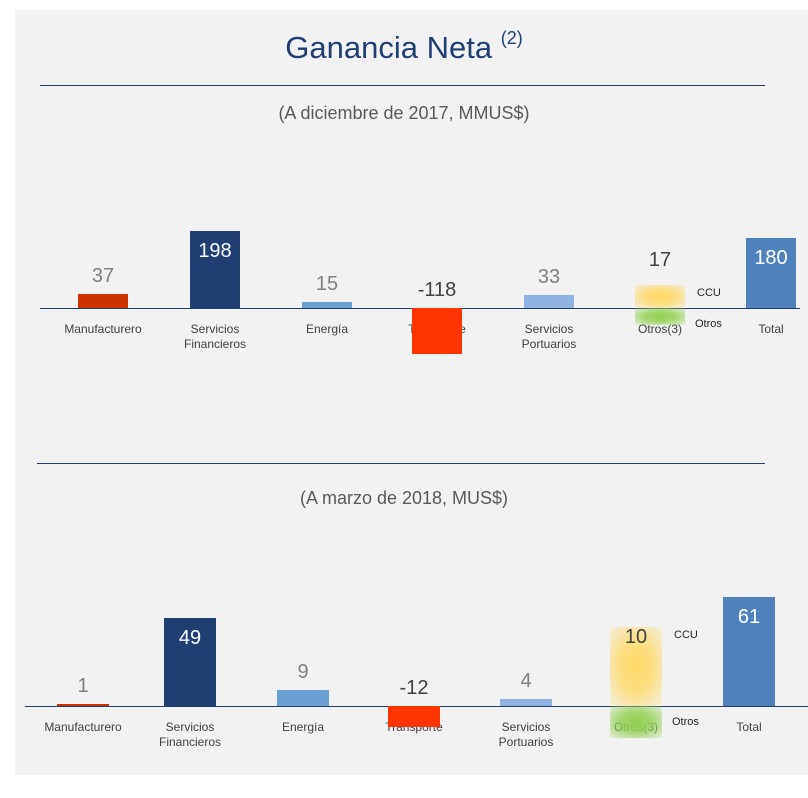 The height and width of the screenshot is (798, 808). Describe the element at coordinates (636, 637) in the screenshot. I see `value-label: 10` at that location.